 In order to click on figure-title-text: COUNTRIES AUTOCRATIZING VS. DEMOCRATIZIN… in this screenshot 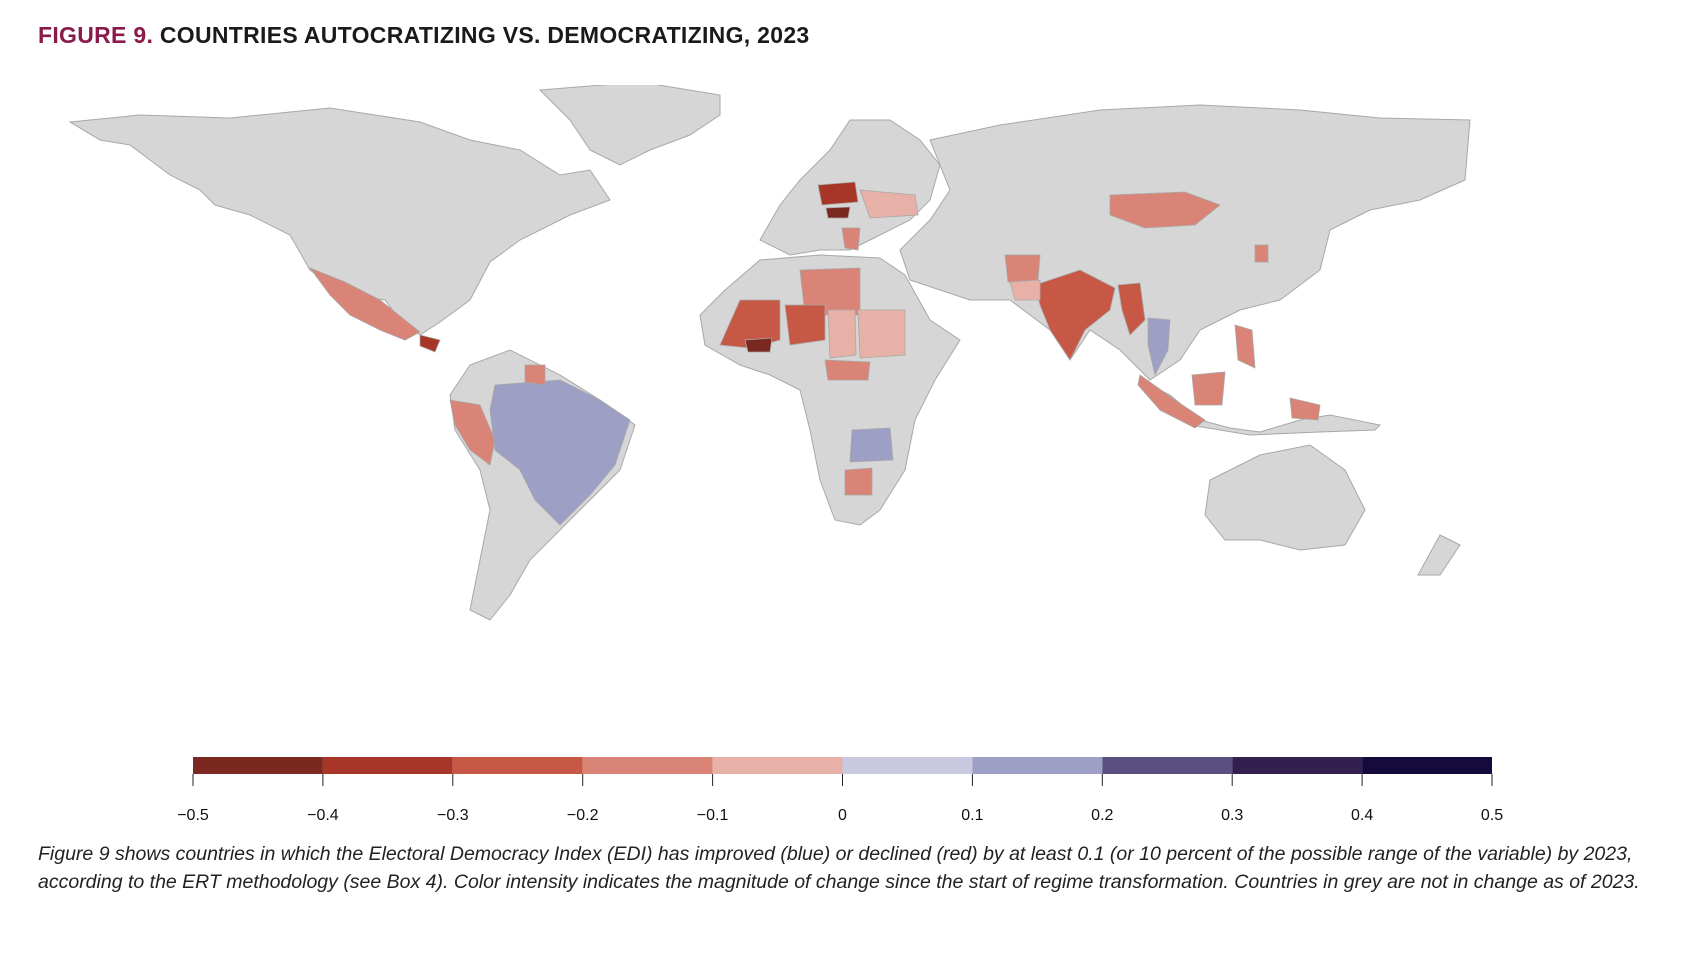, I will do `click(484, 35)`.